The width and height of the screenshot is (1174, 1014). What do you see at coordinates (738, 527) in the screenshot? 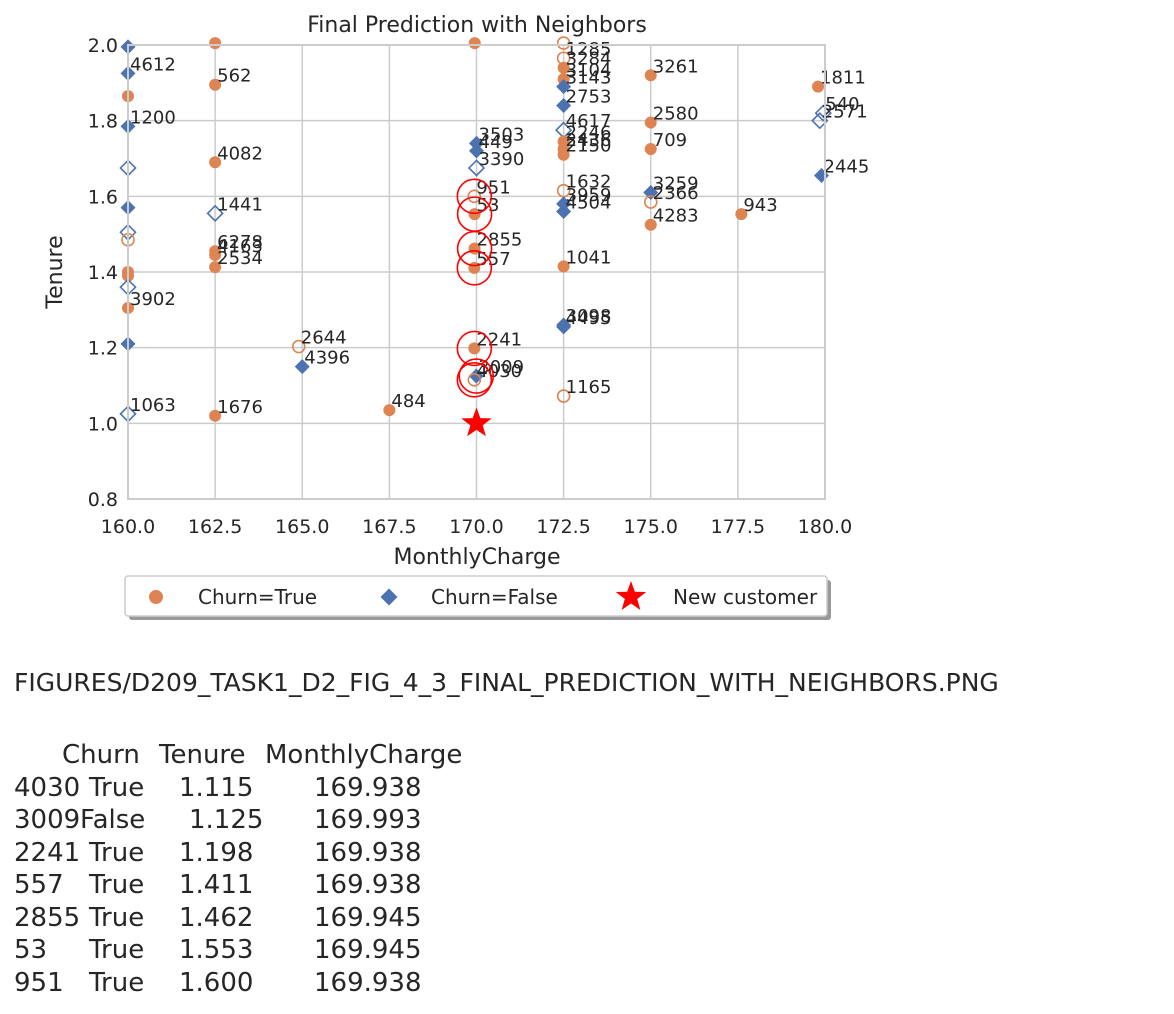
I see `x-tick-label: 177.5` at bounding box center [738, 527].